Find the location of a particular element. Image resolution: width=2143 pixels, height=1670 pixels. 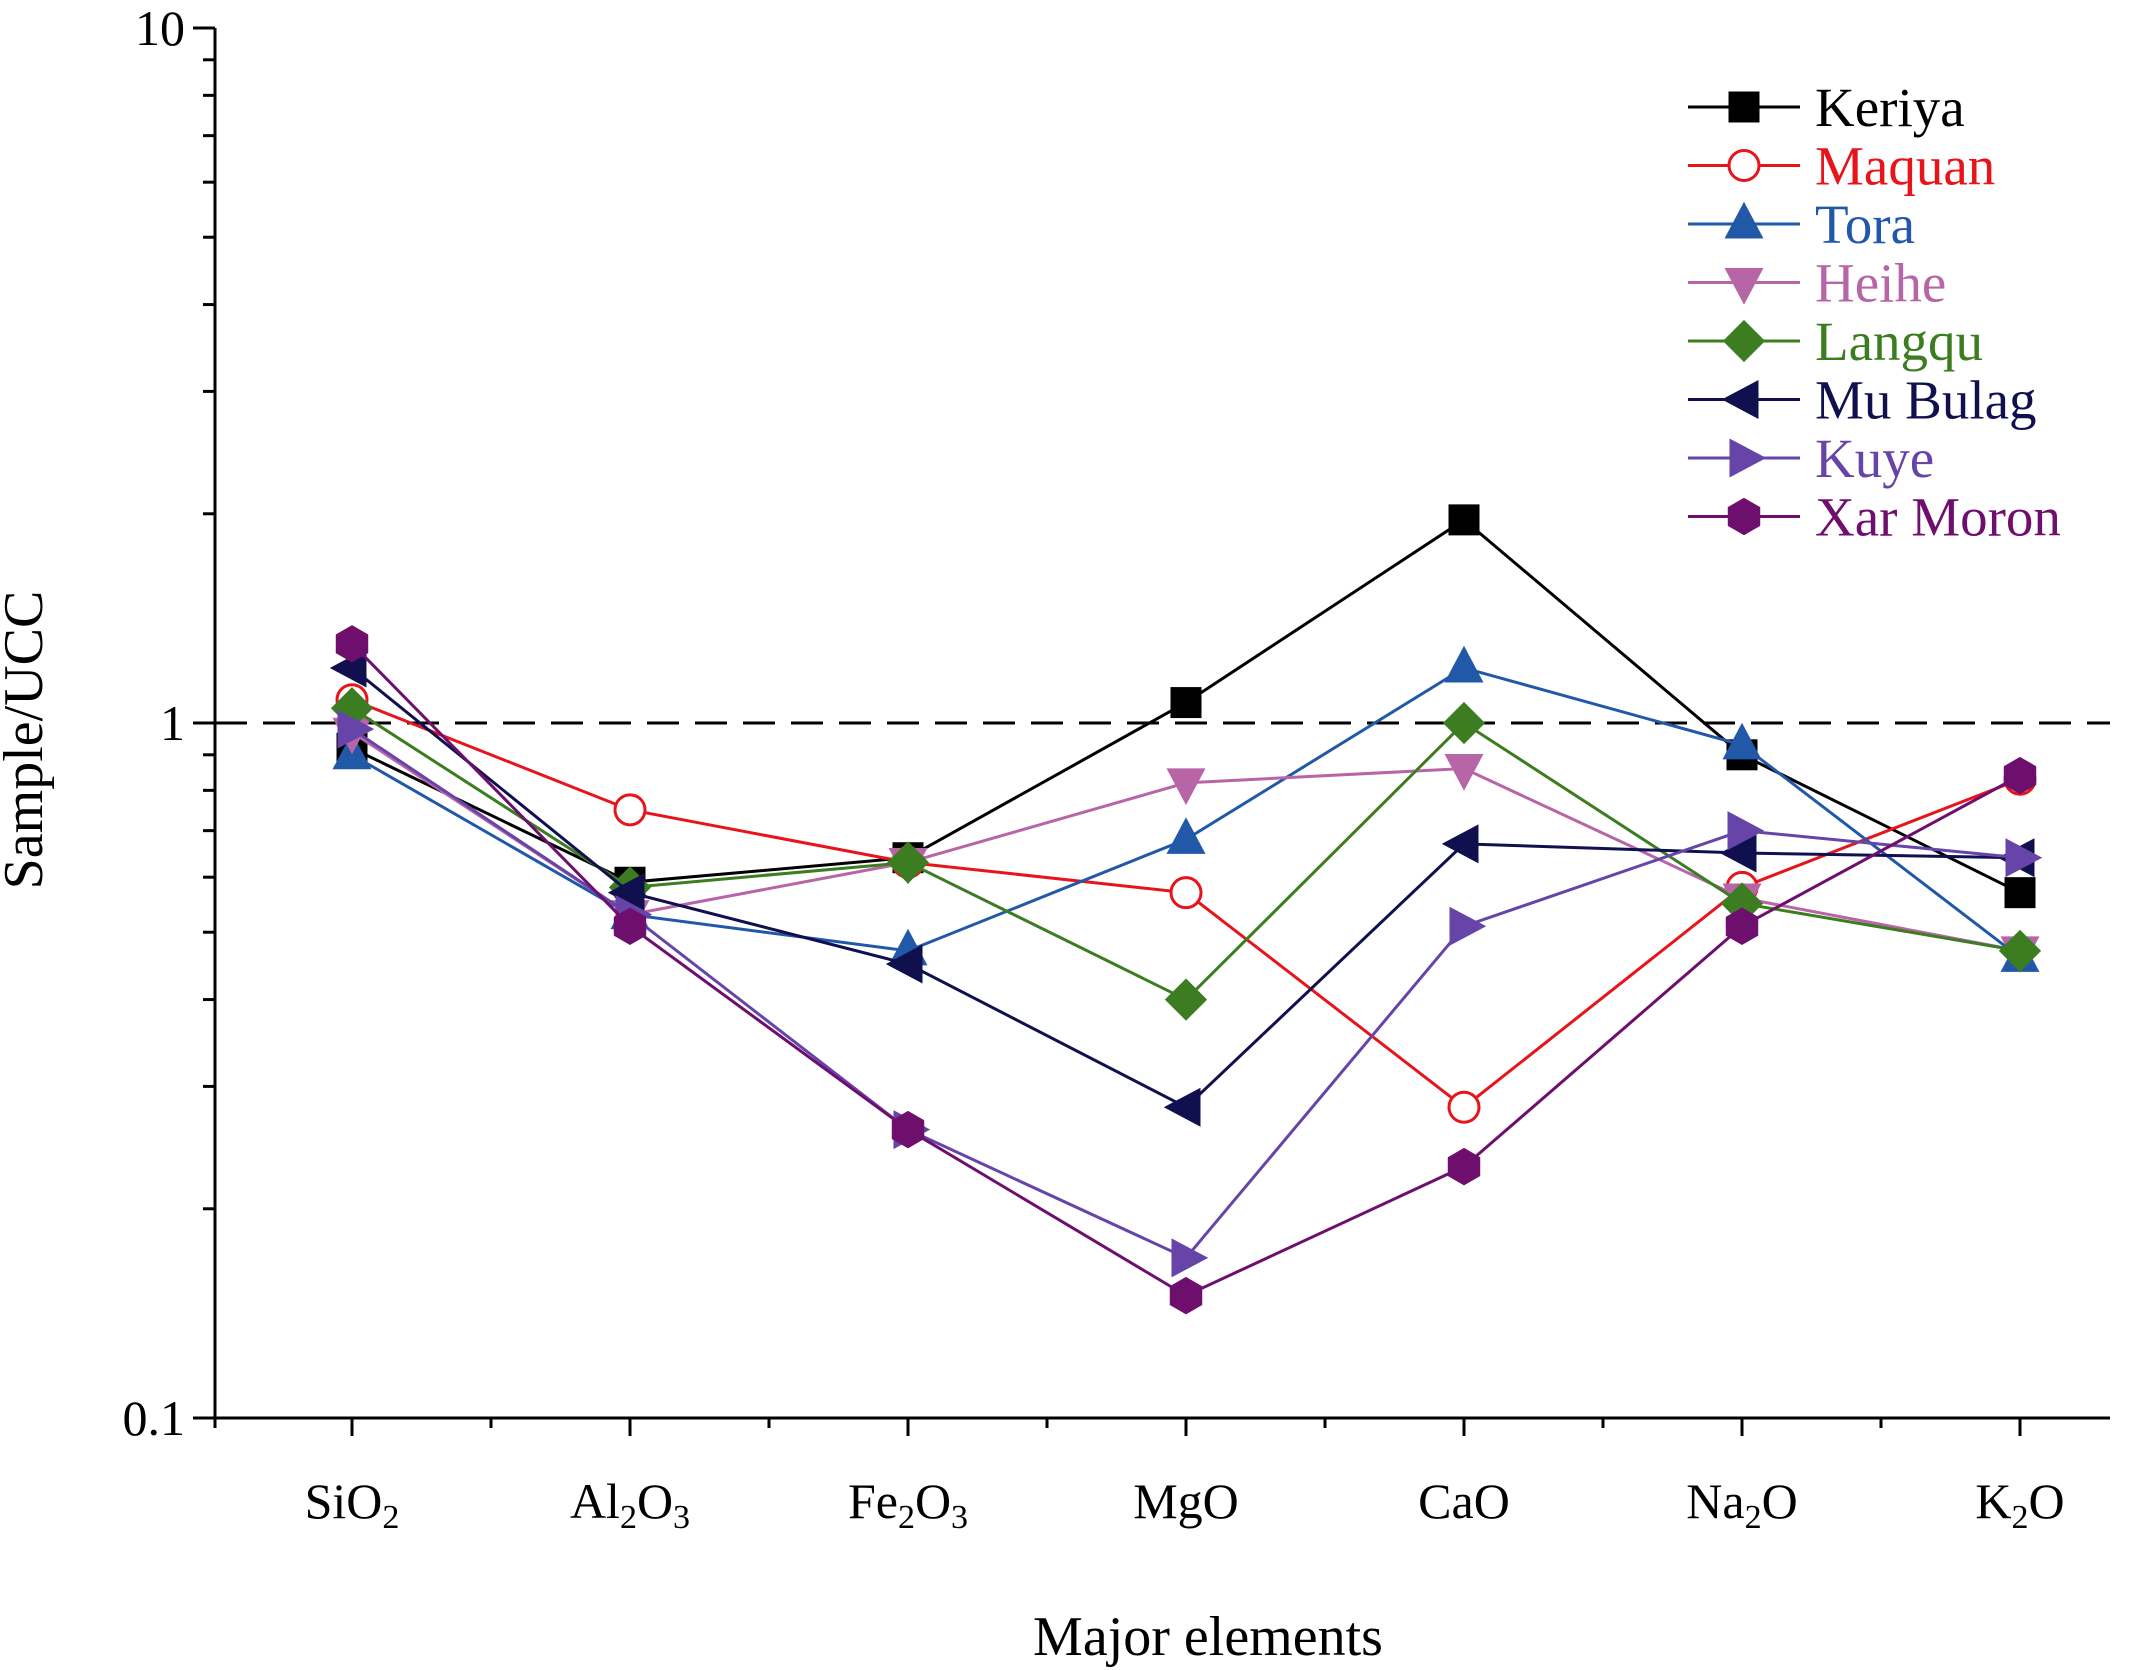

legend-item-mu-bulag: Mu Bulag is located at coordinates (1862, 400).